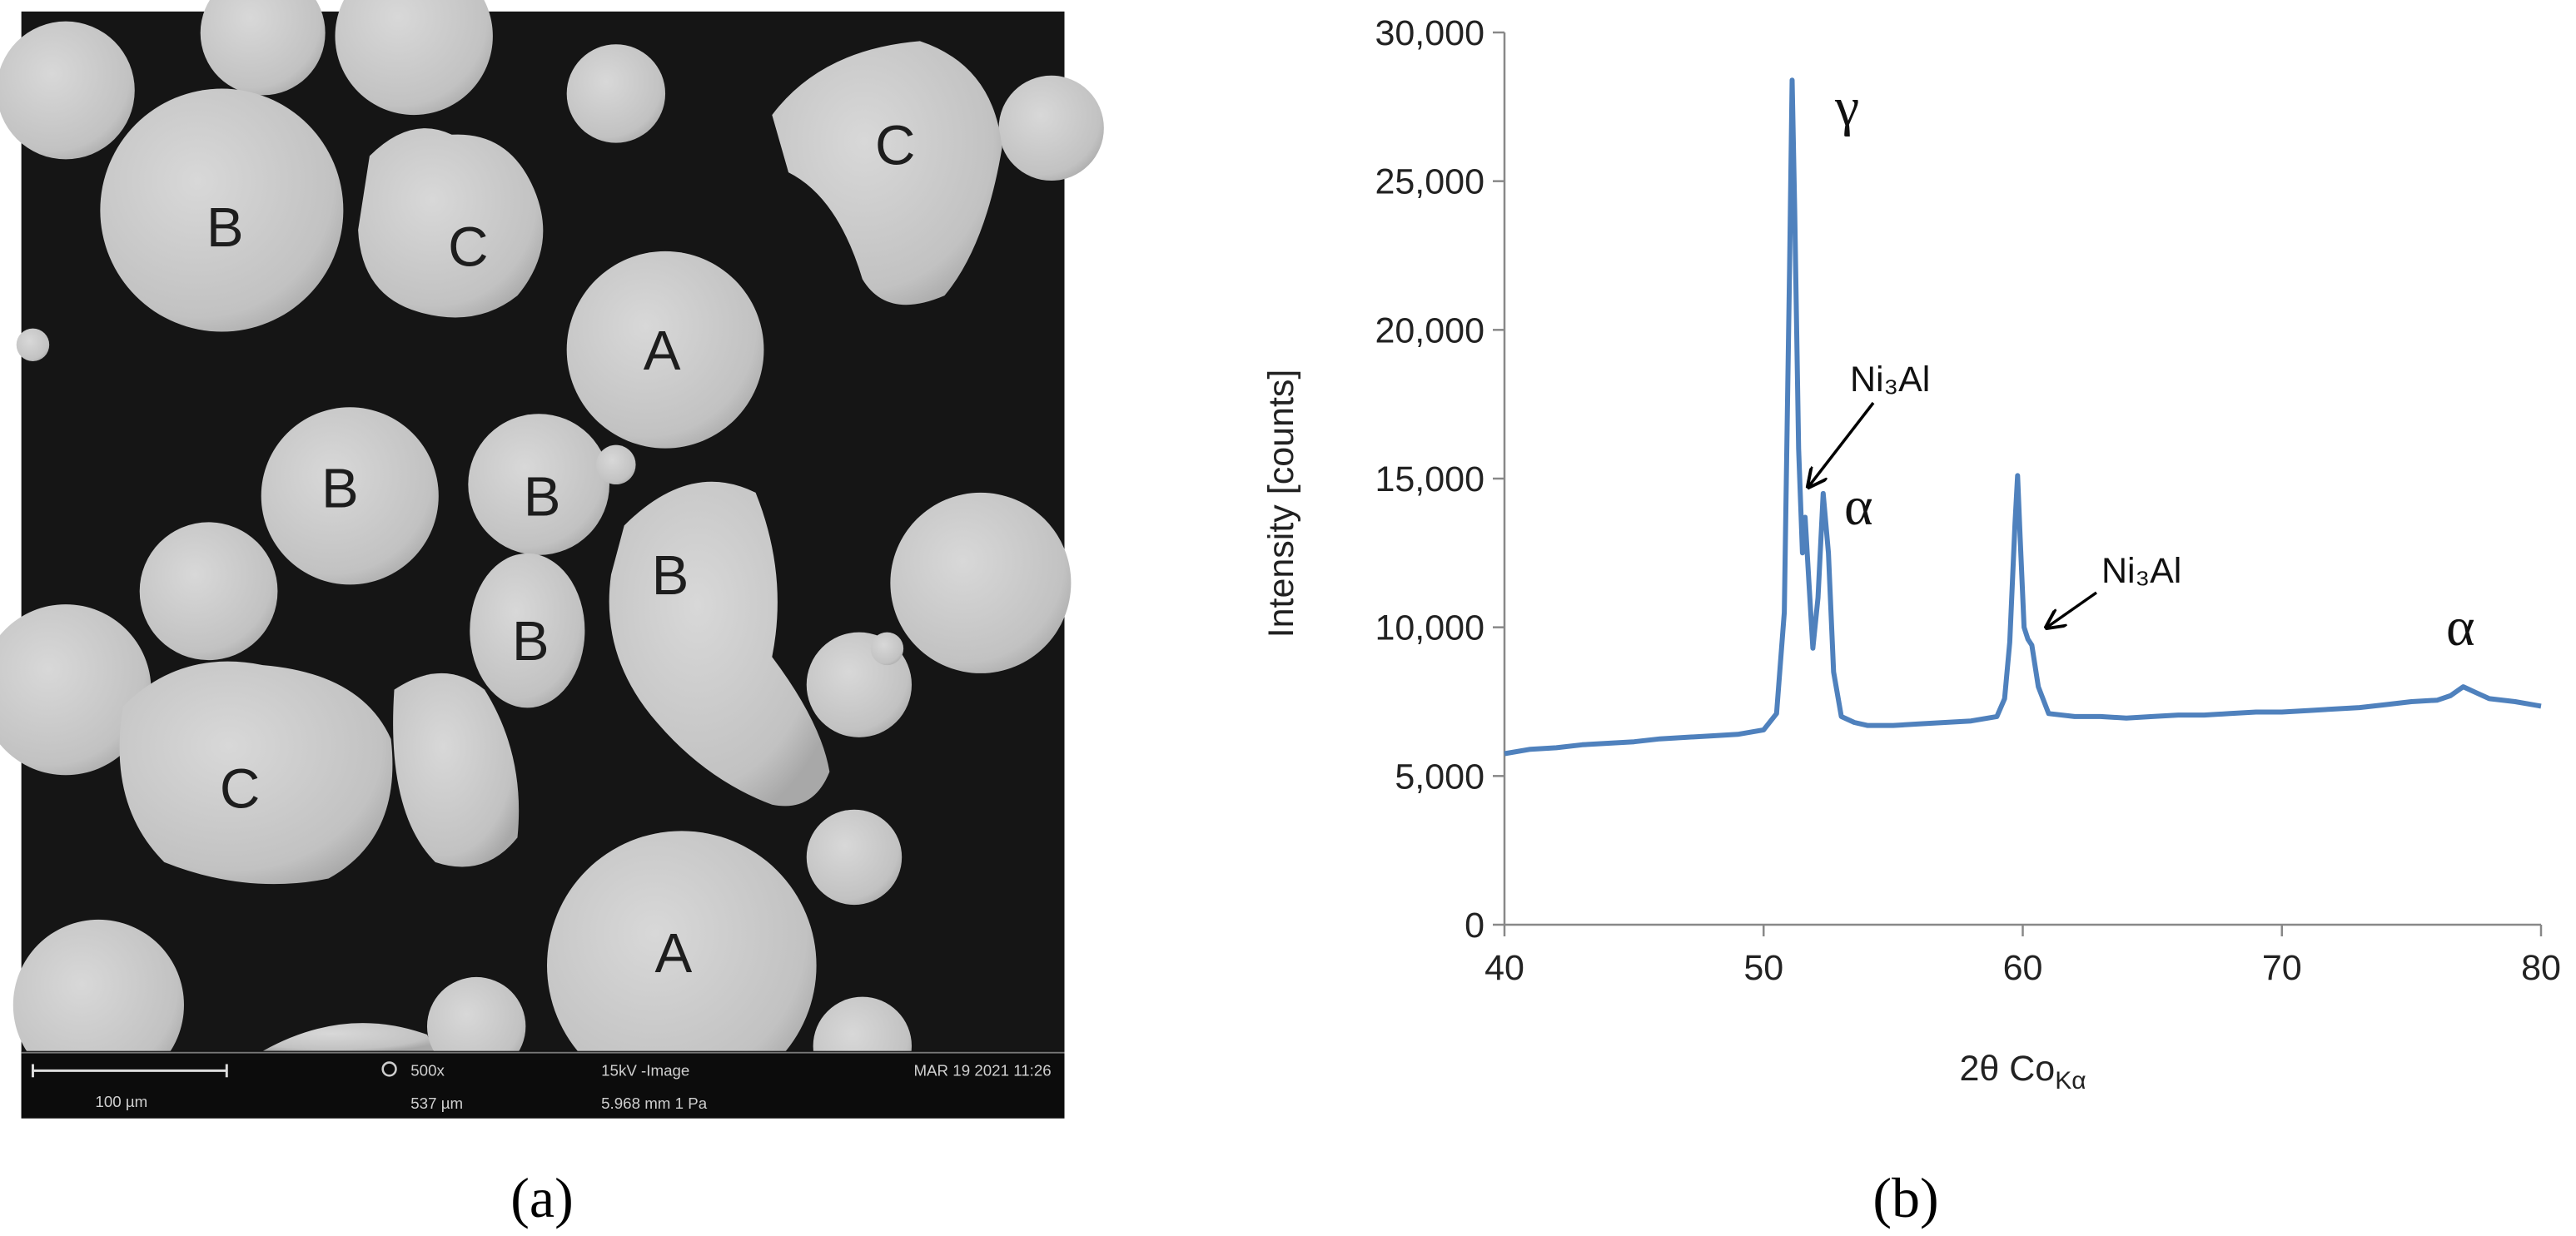  I want to click on y-tick-label: 0, so click(1474, 926).